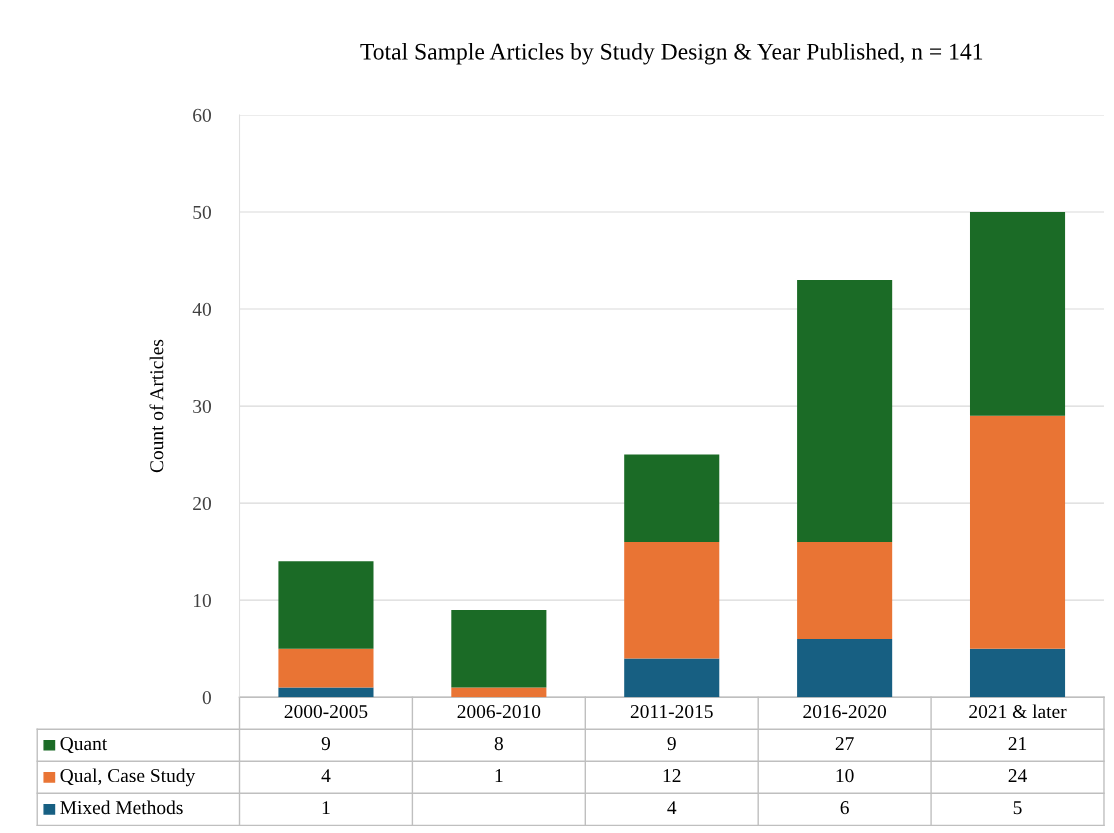  I want to click on x-tick-label: 2006-2010, so click(499, 711).